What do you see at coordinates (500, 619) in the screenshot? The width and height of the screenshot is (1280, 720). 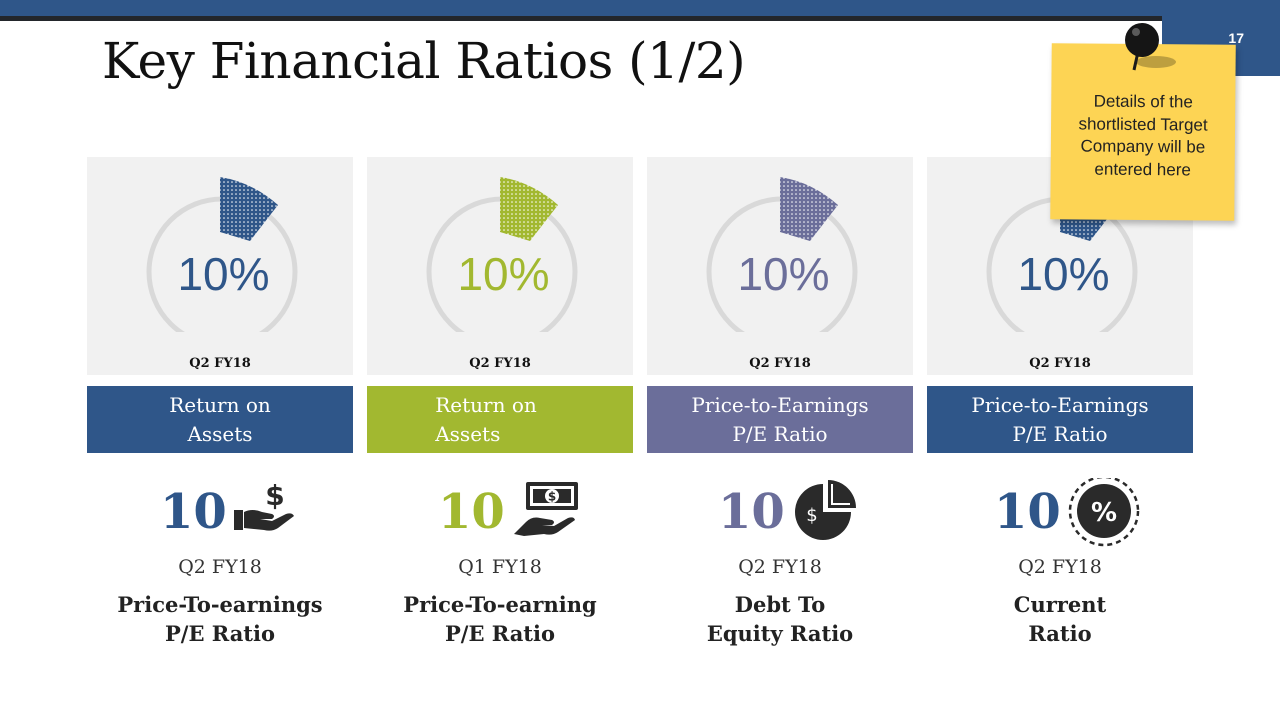 I see `kpi-caption: Price-To-earning P/E Ratio` at bounding box center [500, 619].